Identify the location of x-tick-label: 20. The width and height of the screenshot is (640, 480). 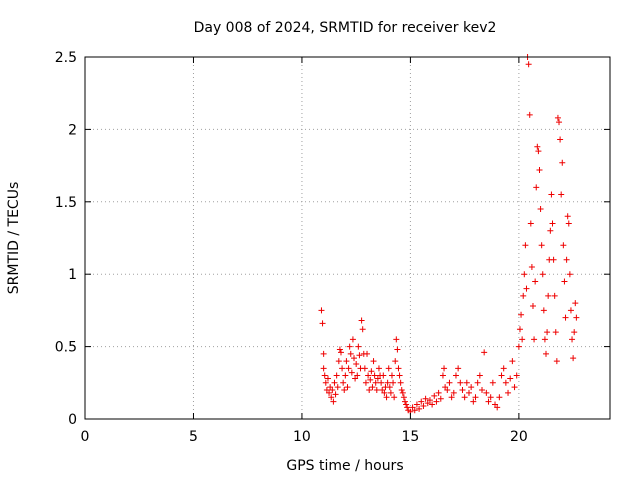
(519, 437).